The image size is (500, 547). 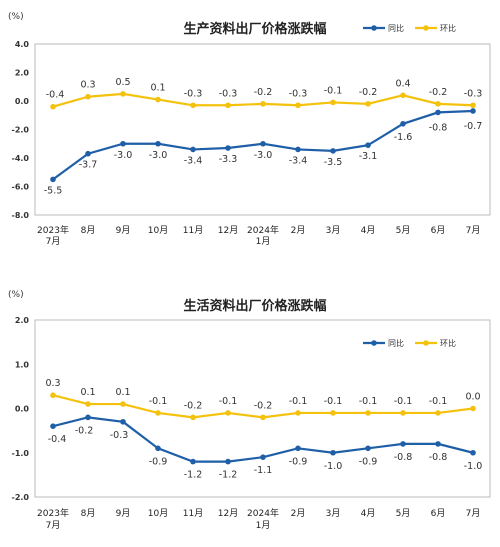 I want to click on x-tick-label: 3月, so click(x=333, y=230).